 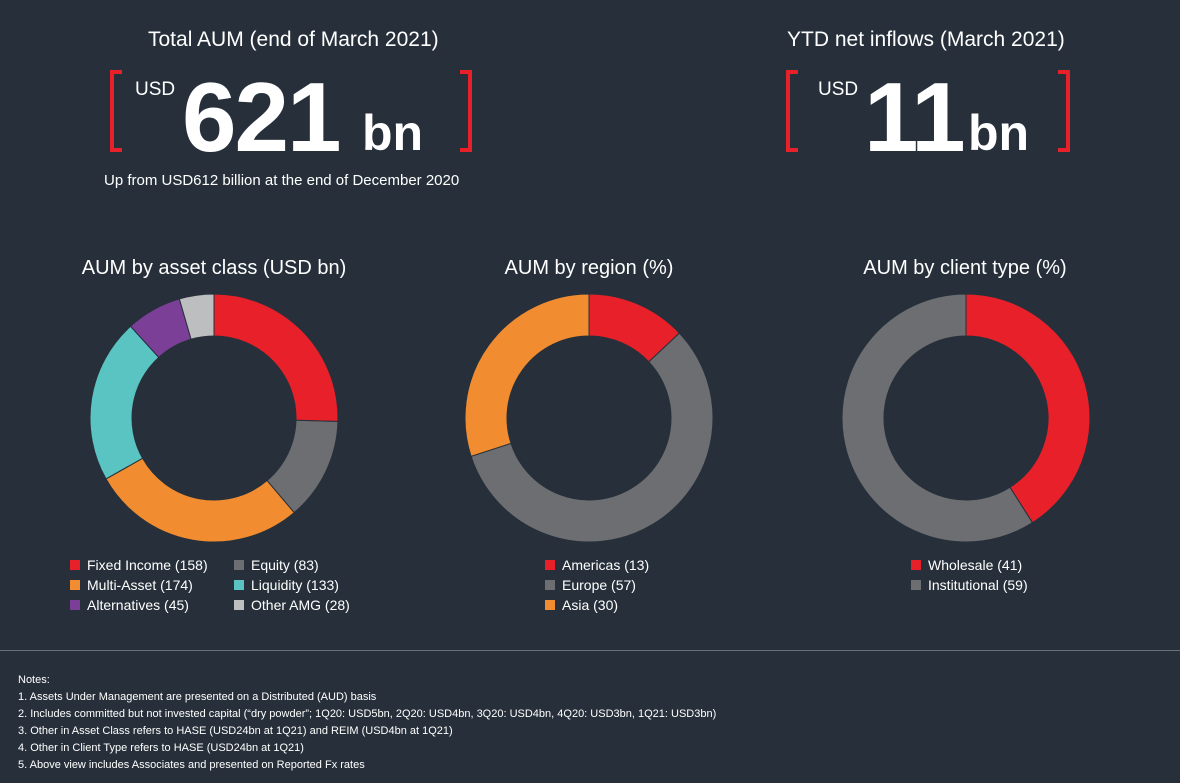 What do you see at coordinates (293, 39) in the screenshot?
I see `total-aum-title: Total AUM (end of March 2021)` at bounding box center [293, 39].